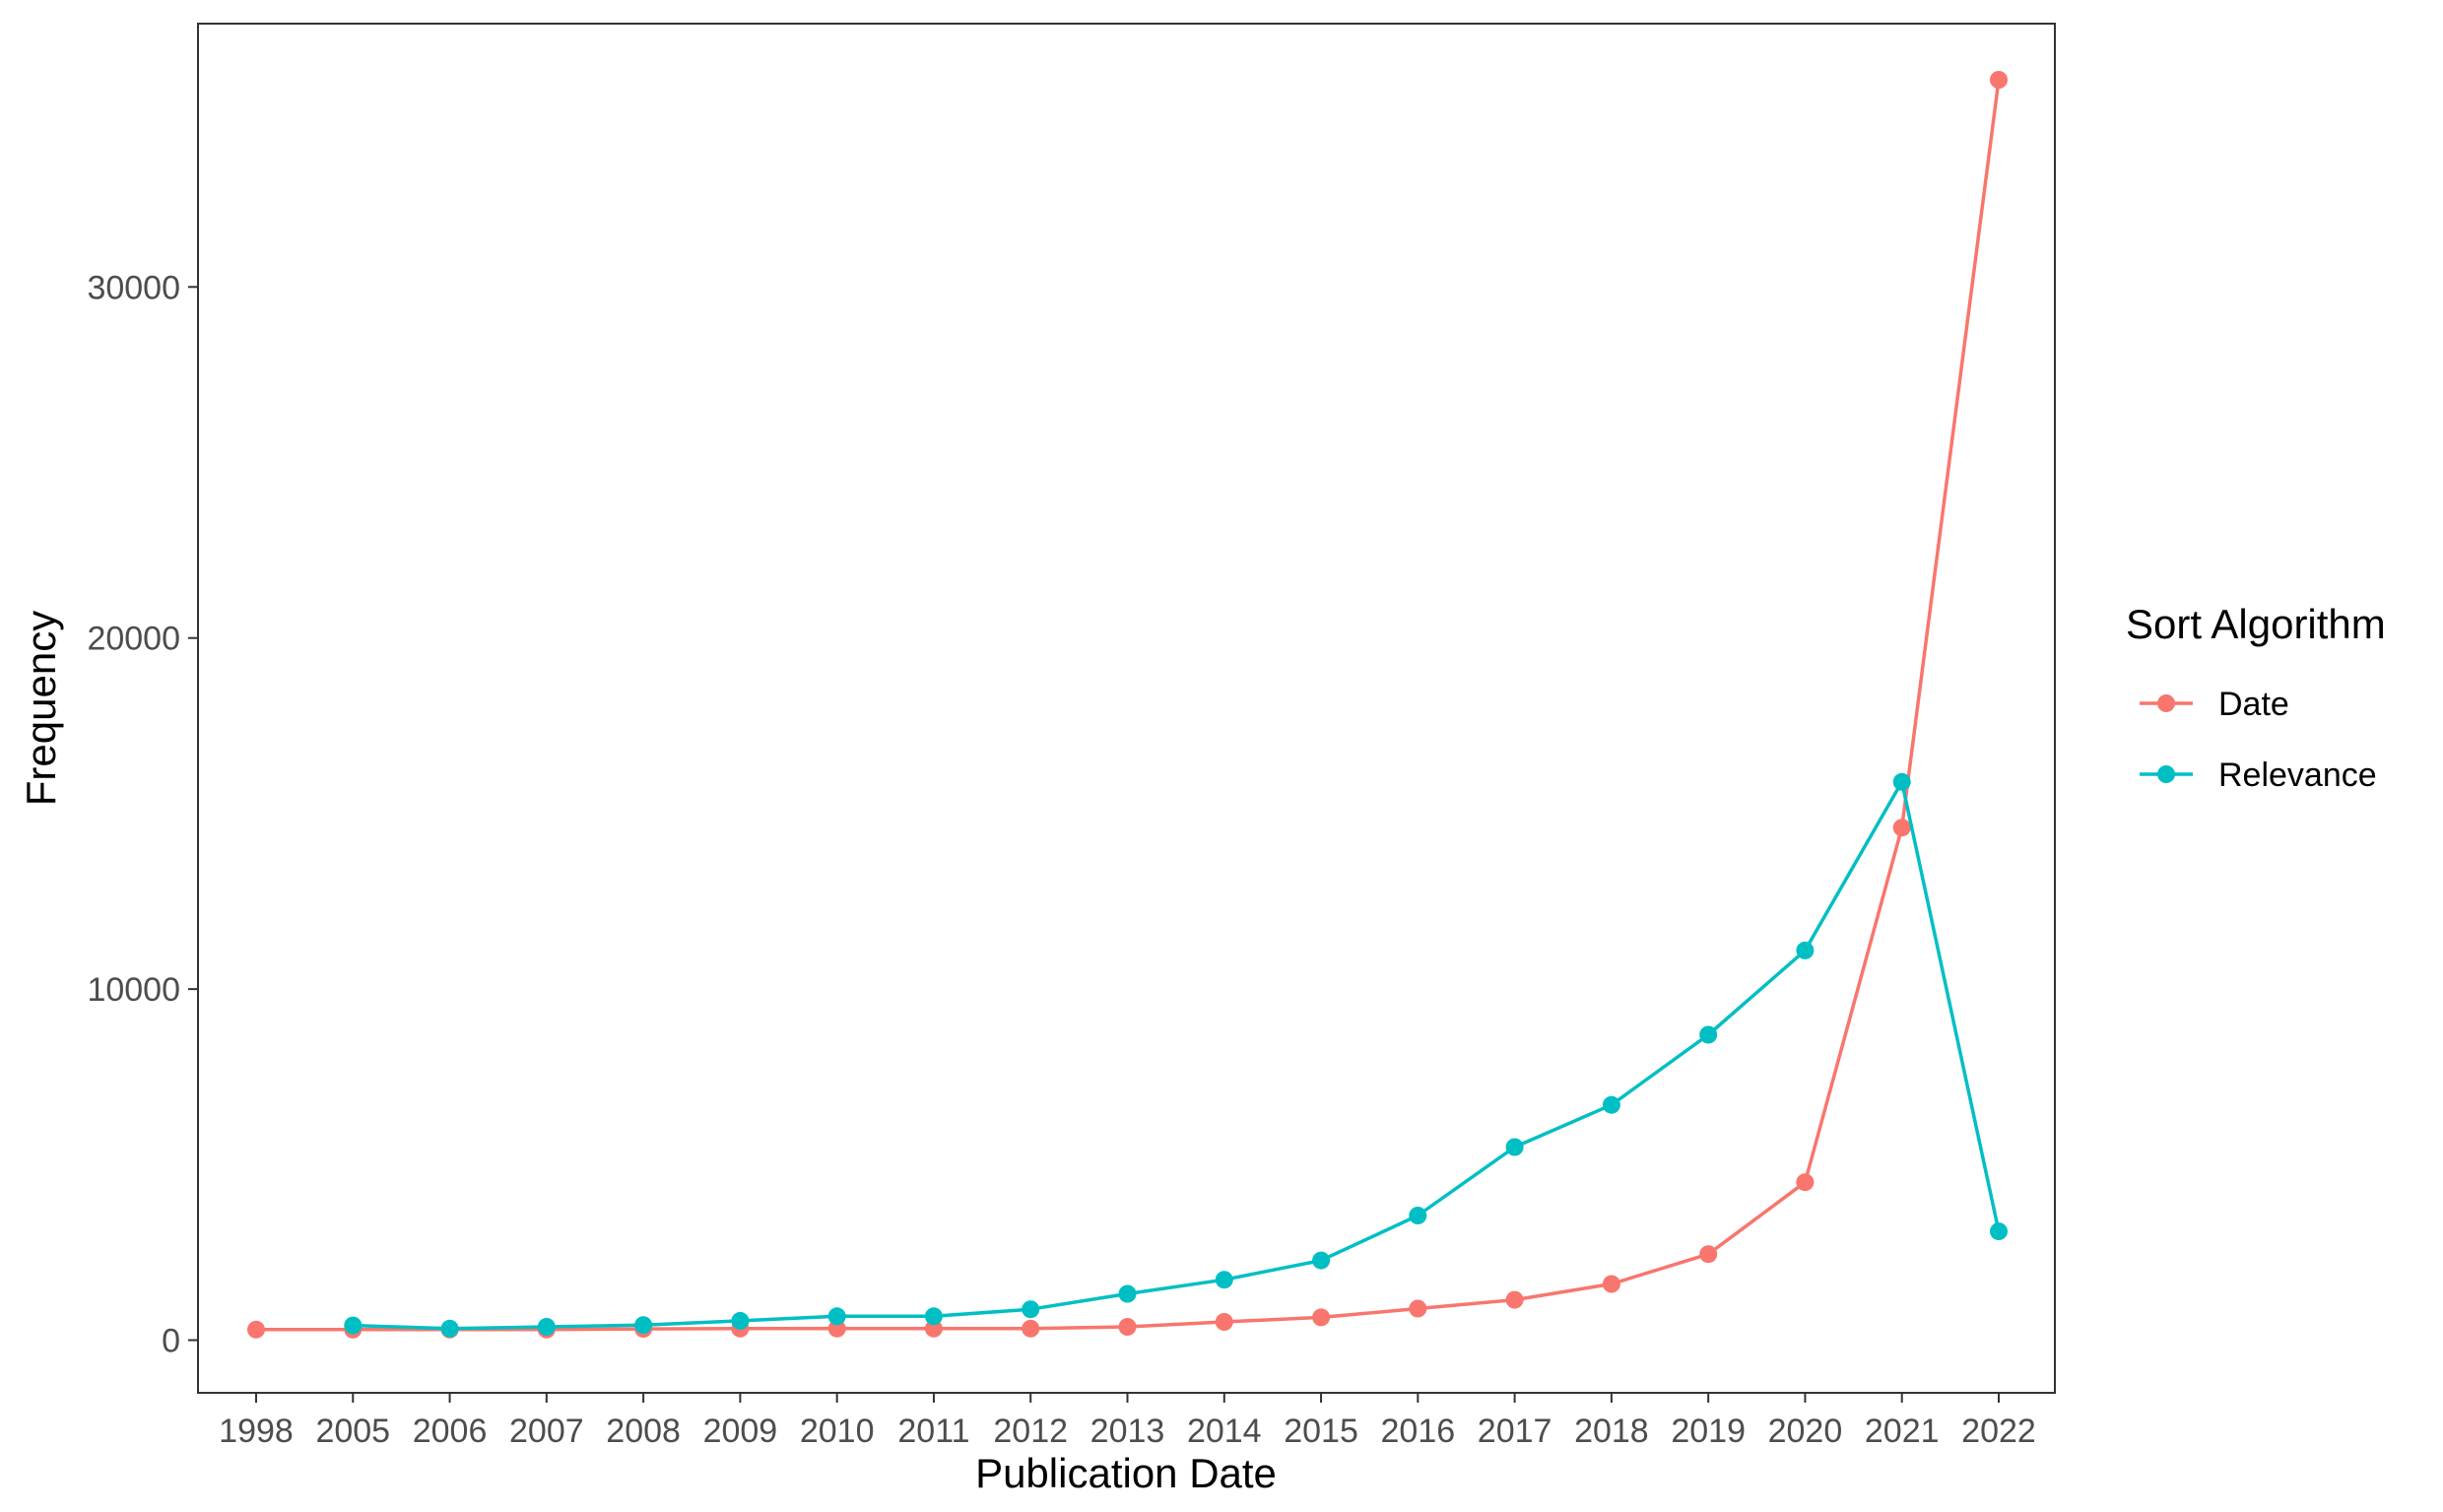  I want to click on y-tick-label: 20000, so click(133, 639).